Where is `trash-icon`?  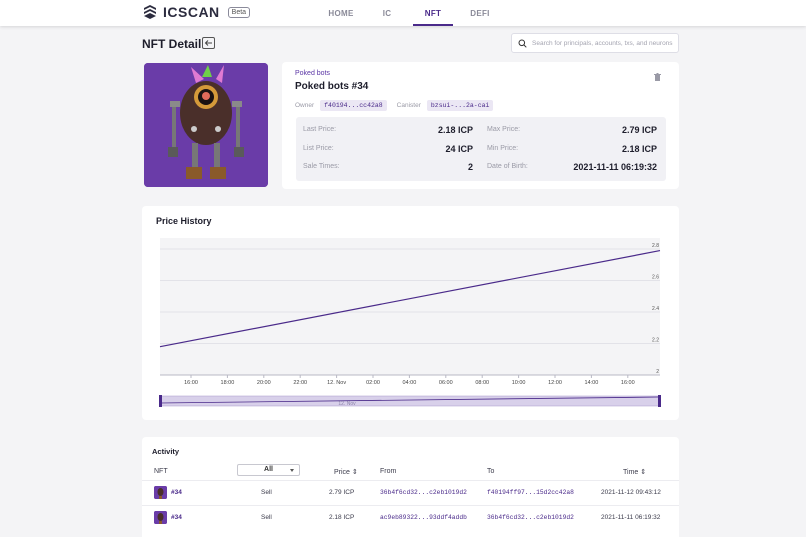 trash-icon is located at coordinates (657, 77).